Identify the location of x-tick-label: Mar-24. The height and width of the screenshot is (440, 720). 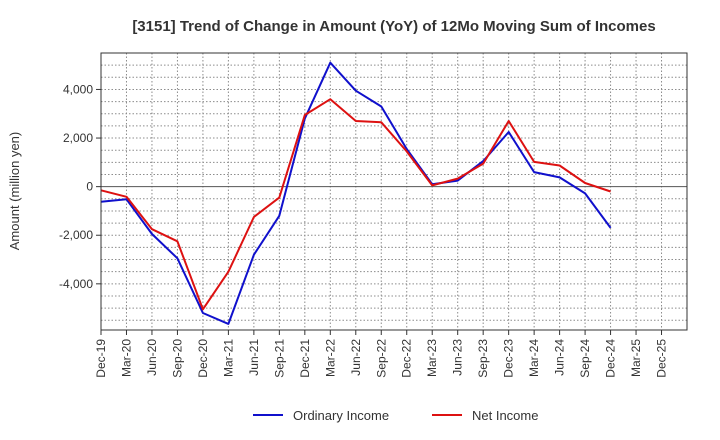
(534, 358).